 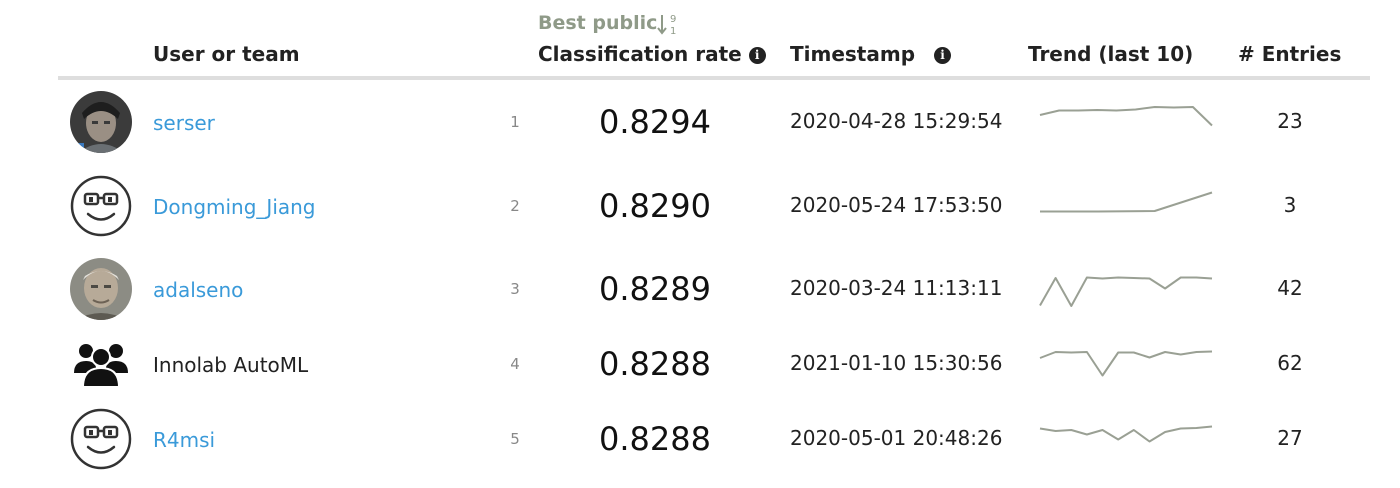 What do you see at coordinates (598, 23) in the screenshot?
I see `sort-label: Best public` at bounding box center [598, 23].